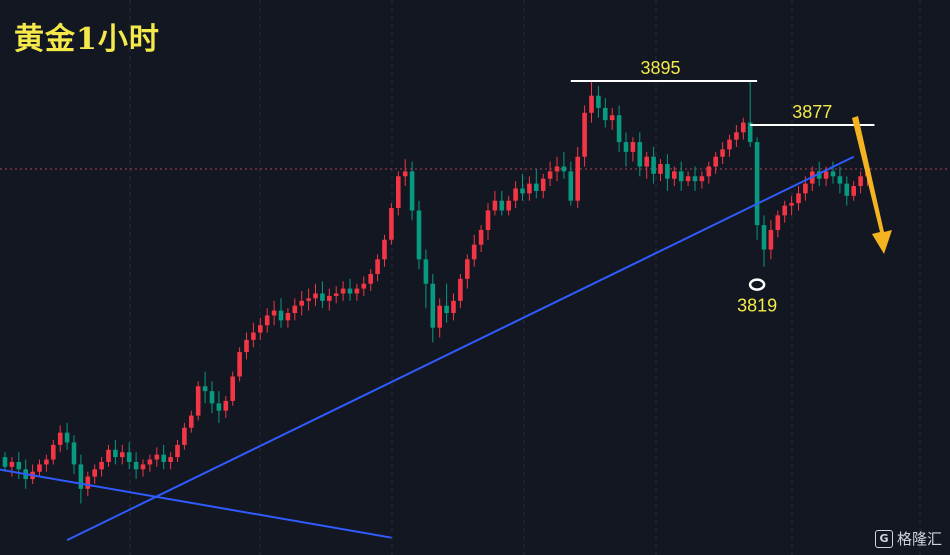 This screenshot has width=950, height=555. What do you see at coordinates (812, 112) in the screenshot?
I see `label-3877: 3877` at bounding box center [812, 112].